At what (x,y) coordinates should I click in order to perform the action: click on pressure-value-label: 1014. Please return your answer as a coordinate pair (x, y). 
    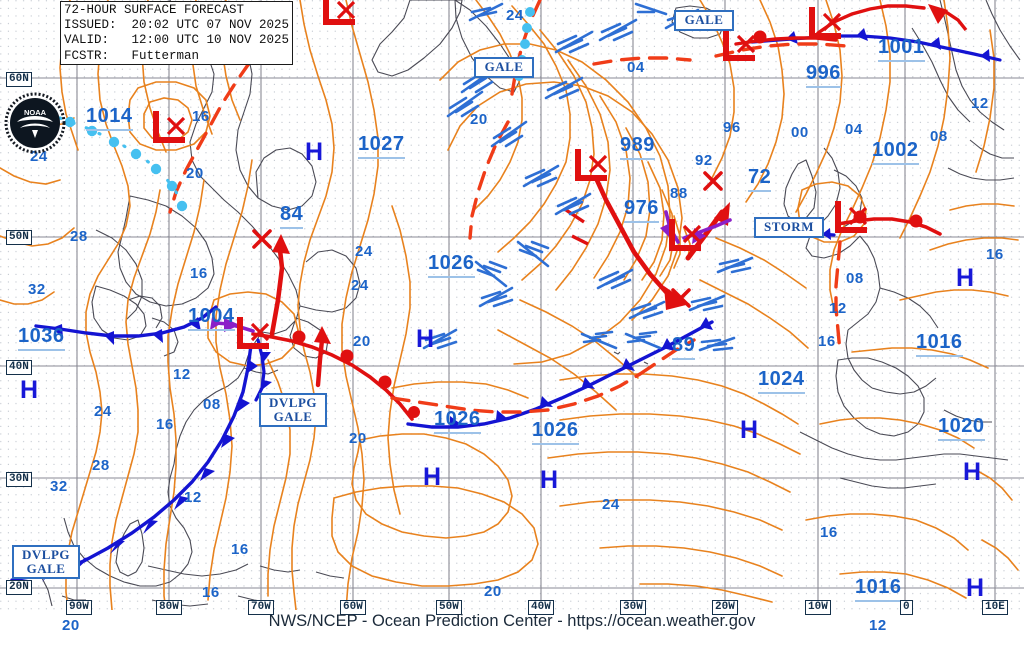
    Looking at the image, I should click on (109, 118).